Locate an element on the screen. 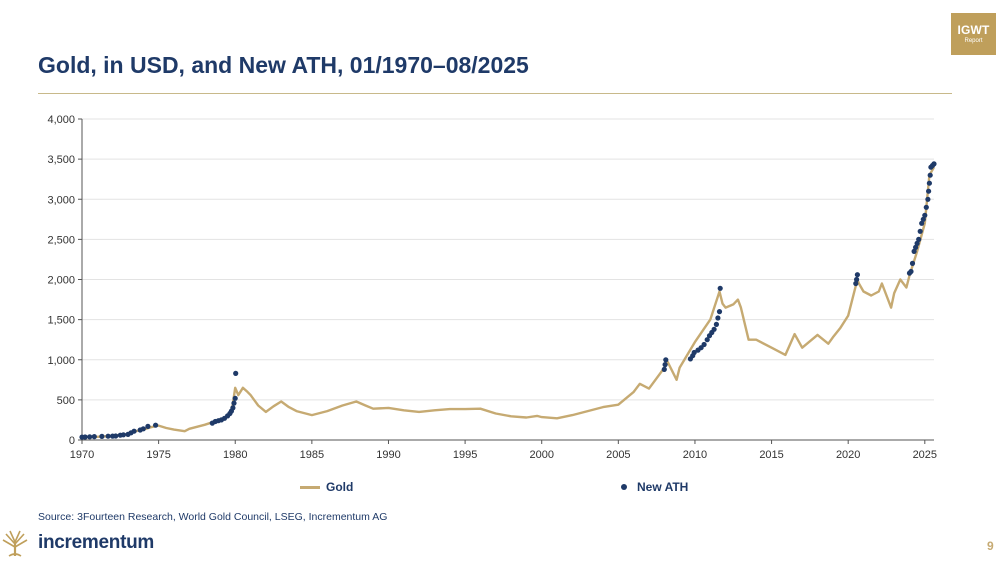 The height and width of the screenshot is (562, 1000). page-number: 9 is located at coordinates (990, 546).